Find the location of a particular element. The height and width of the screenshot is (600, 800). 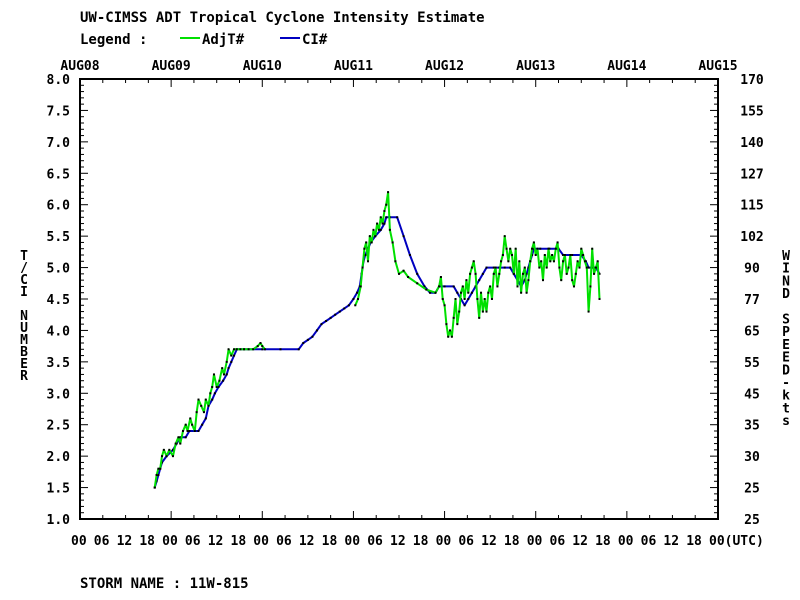

x-tick-label-date: AUG14 is located at coordinates (626, 66).